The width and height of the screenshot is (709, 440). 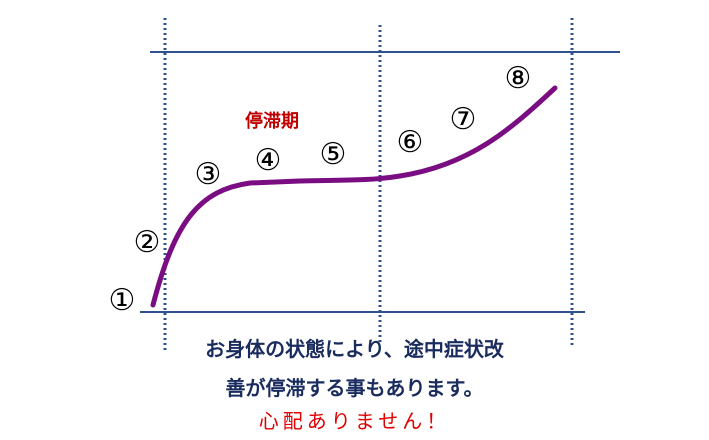 I want to click on marker-2: ②, so click(x=147, y=242).